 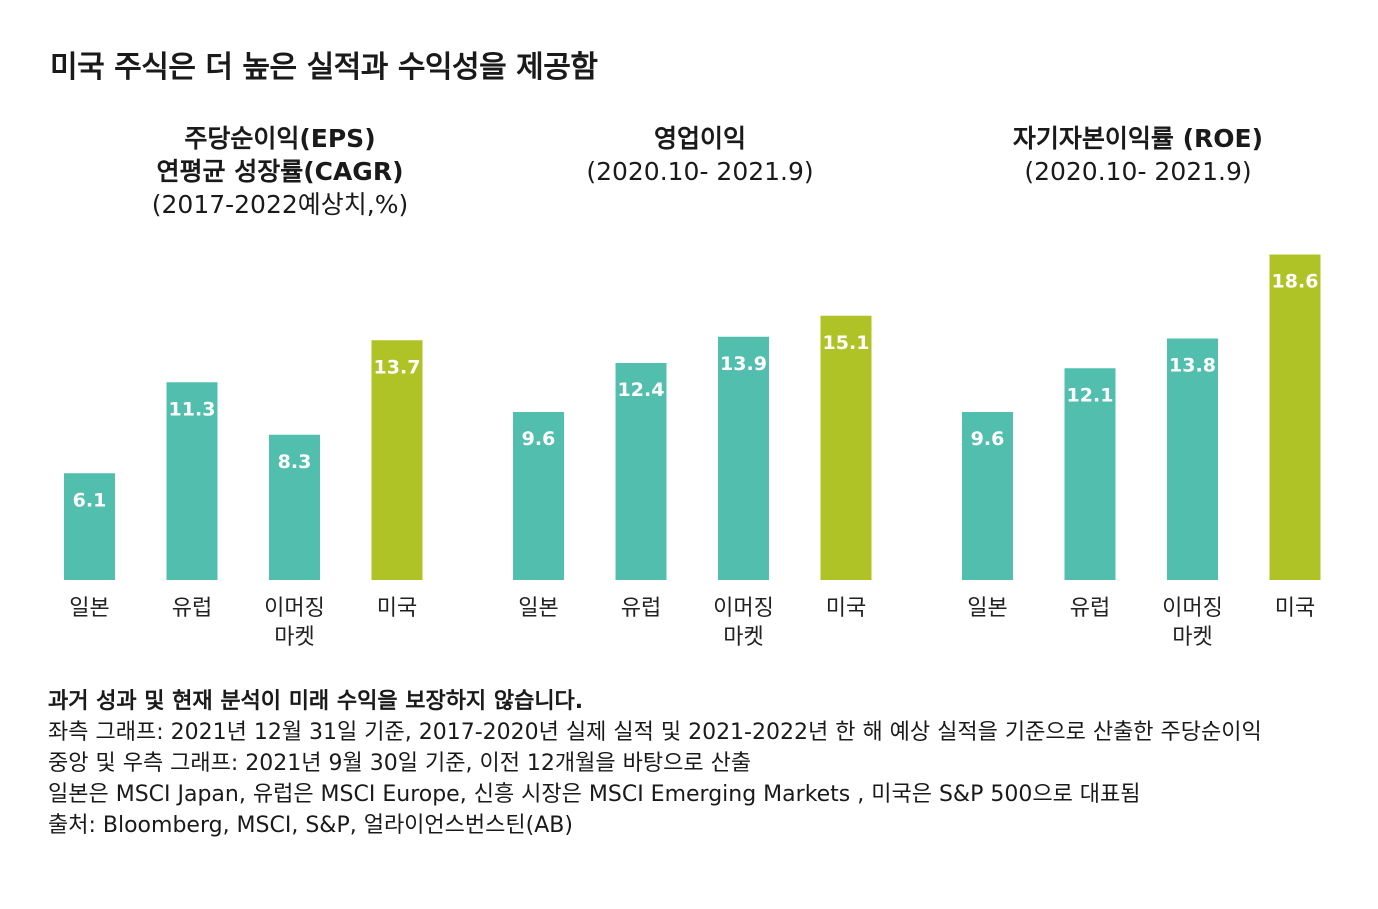 What do you see at coordinates (324, 67) in the screenshot?
I see `page-title: 미국 주식은 더 높은 실적과 수익성을 제공함` at bounding box center [324, 67].